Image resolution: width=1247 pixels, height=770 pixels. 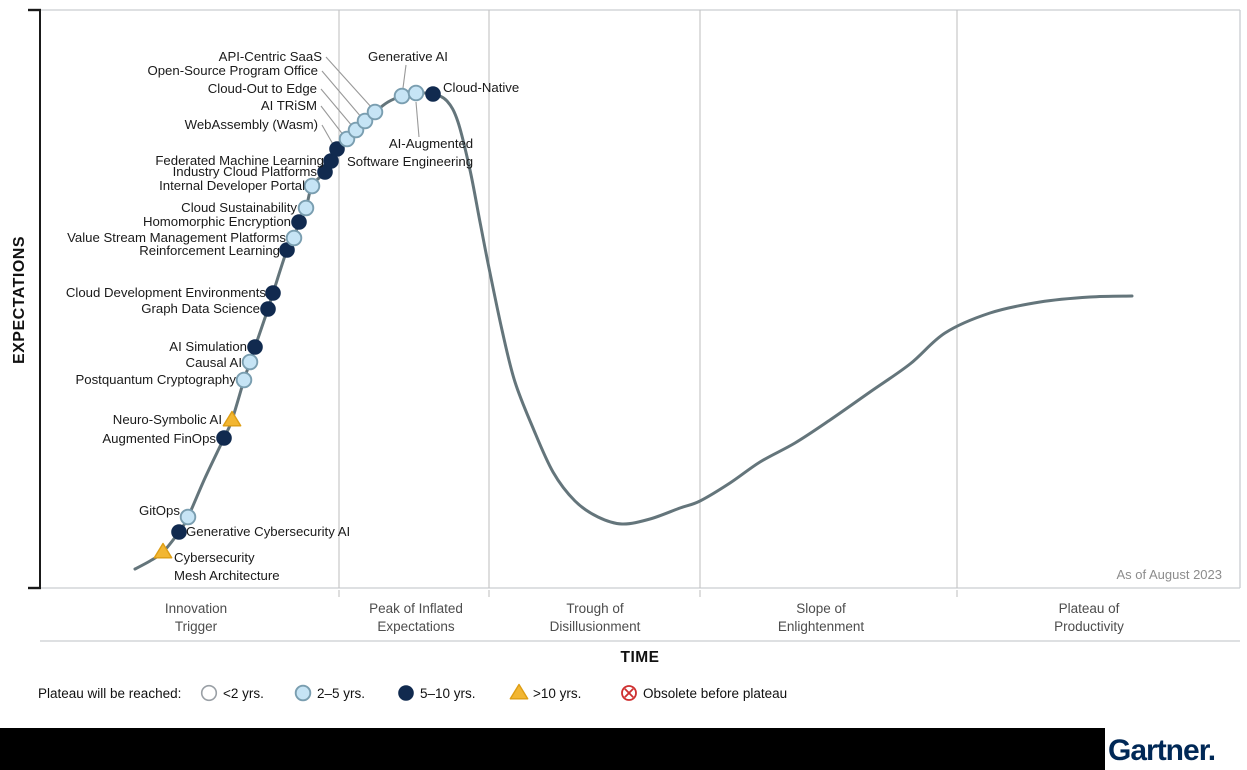 What do you see at coordinates (188, 517) in the screenshot?
I see `point-gitops` at bounding box center [188, 517].